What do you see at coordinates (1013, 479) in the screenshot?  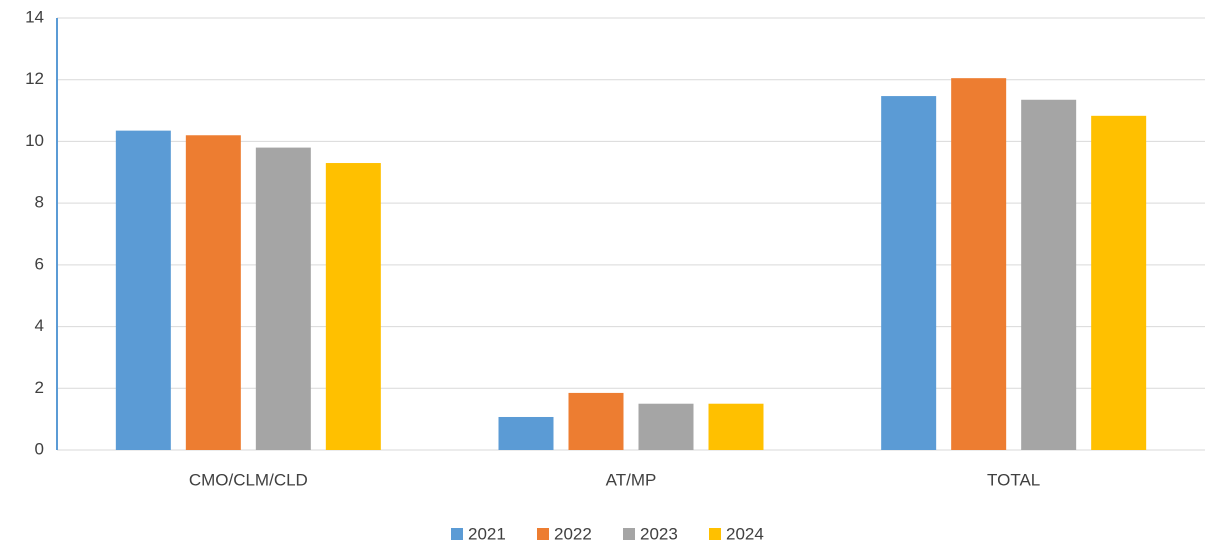 I see `x-tick-label: TOTAL` at bounding box center [1013, 479].